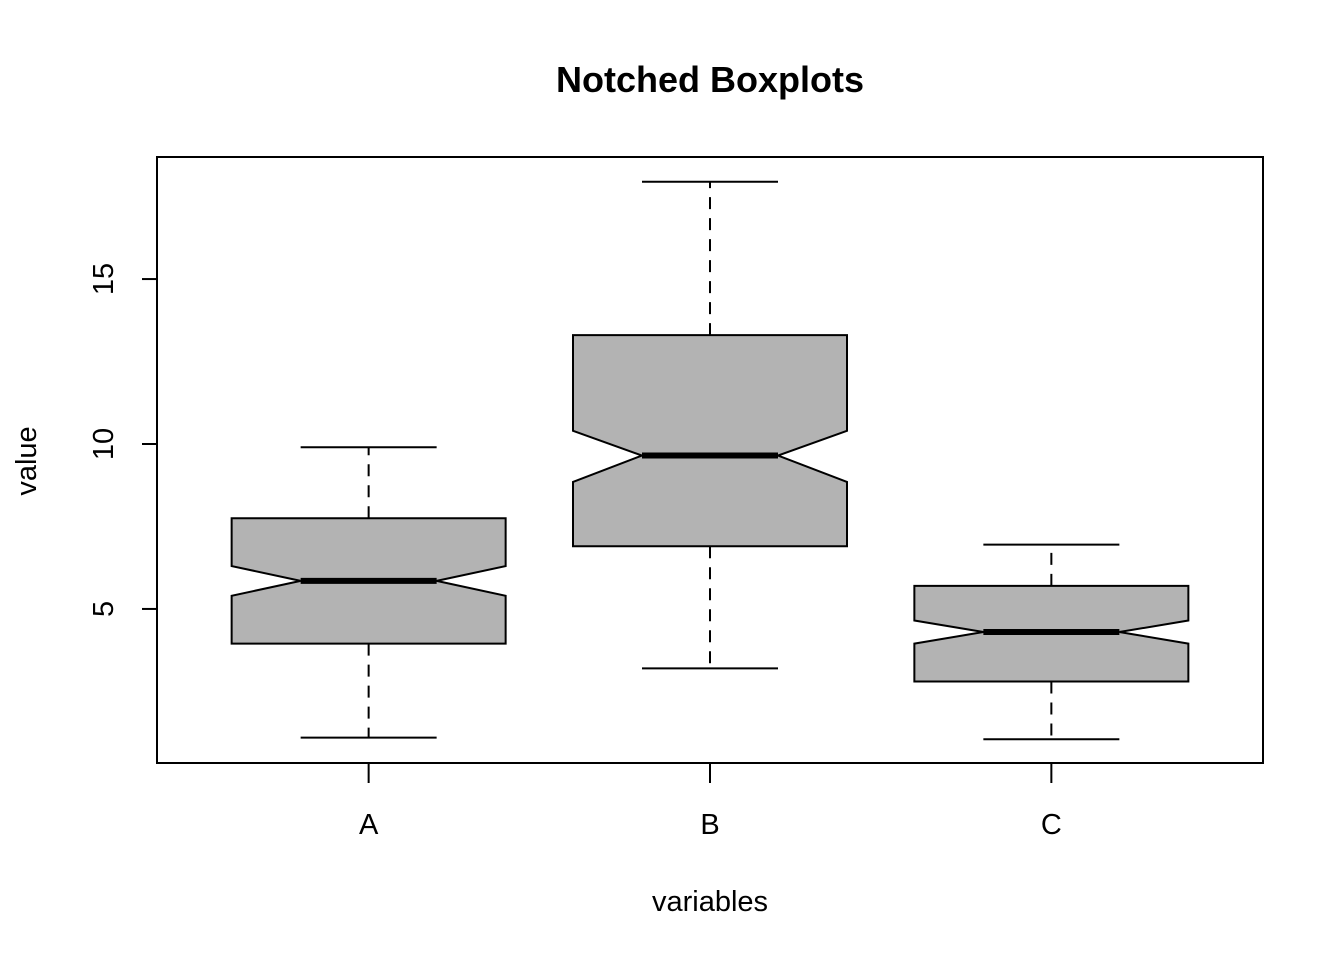  What do you see at coordinates (27, 460) in the screenshot?
I see `y-axis-label: value` at bounding box center [27, 460].